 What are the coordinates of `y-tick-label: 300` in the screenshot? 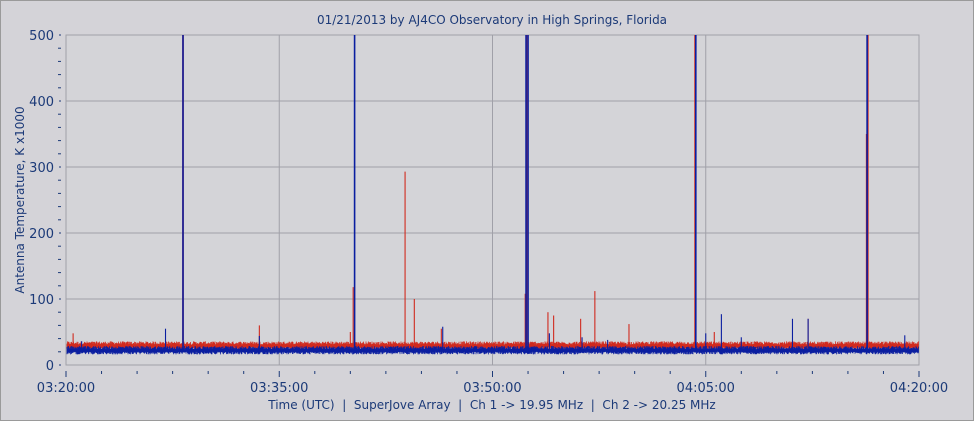 It's located at (41, 168).